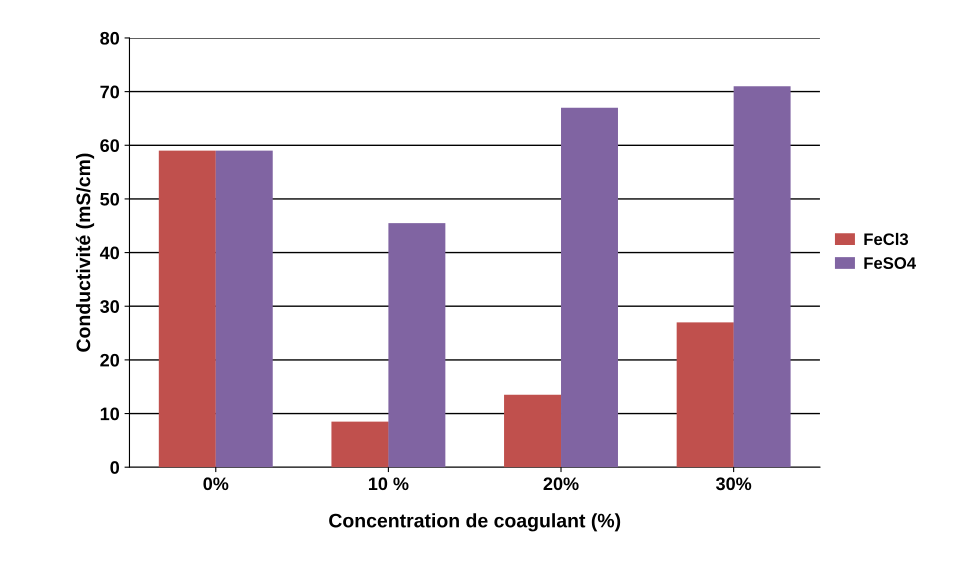  Describe the element at coordinates (215, 483) in the screenshot. I see `x-tick-label: 0%` at that location.